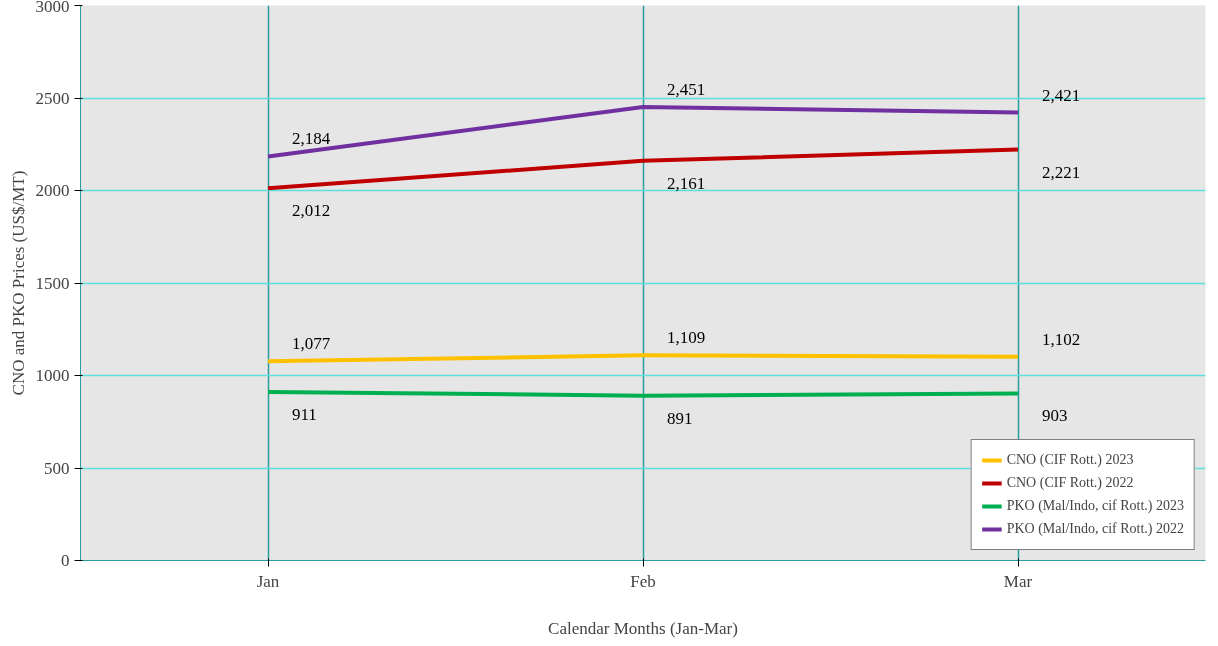 Image resolution: width=1218 pixels, height=646 pixels. I want to click on data-label: 891, so click(680, 418).